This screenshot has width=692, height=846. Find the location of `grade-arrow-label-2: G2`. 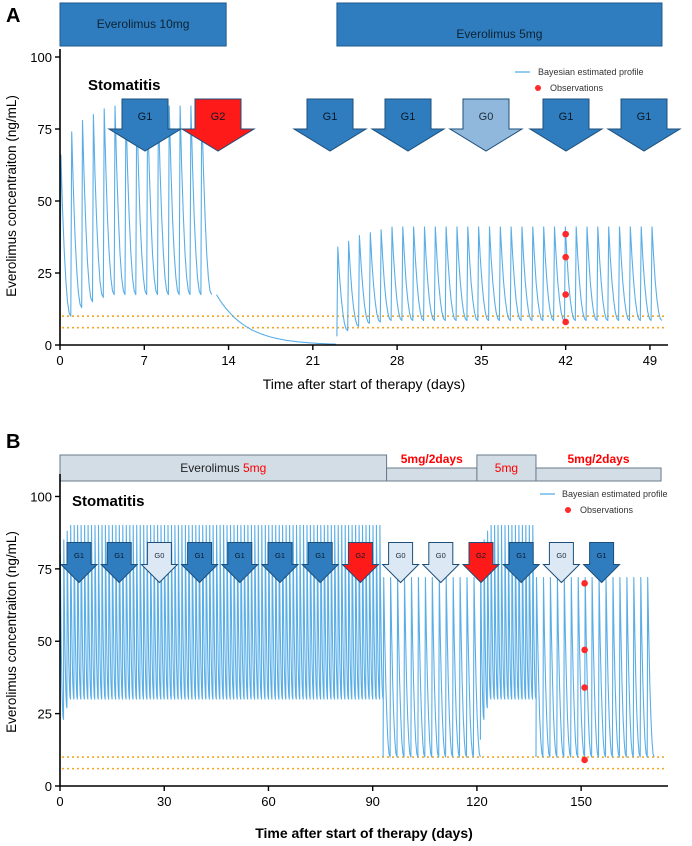

grade-arrow-label-2: G2 is located at coordinates (218, 117).